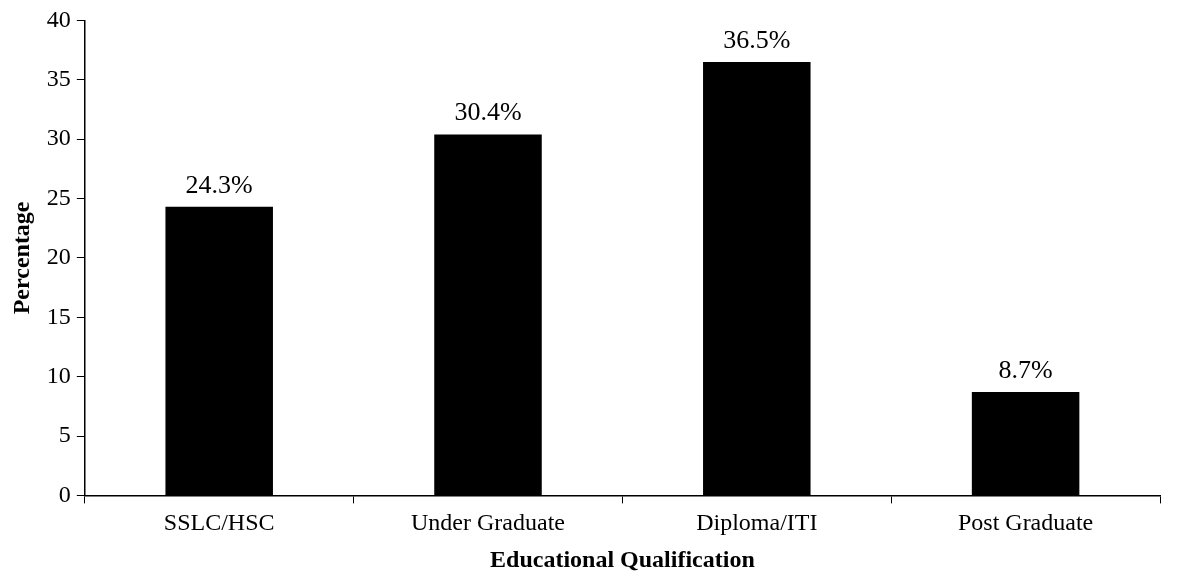 The image size is (1190, 583). Describe the element at coordinates (1025, 369) in the screenshot. I see `data-label: 8.7%` at that location.